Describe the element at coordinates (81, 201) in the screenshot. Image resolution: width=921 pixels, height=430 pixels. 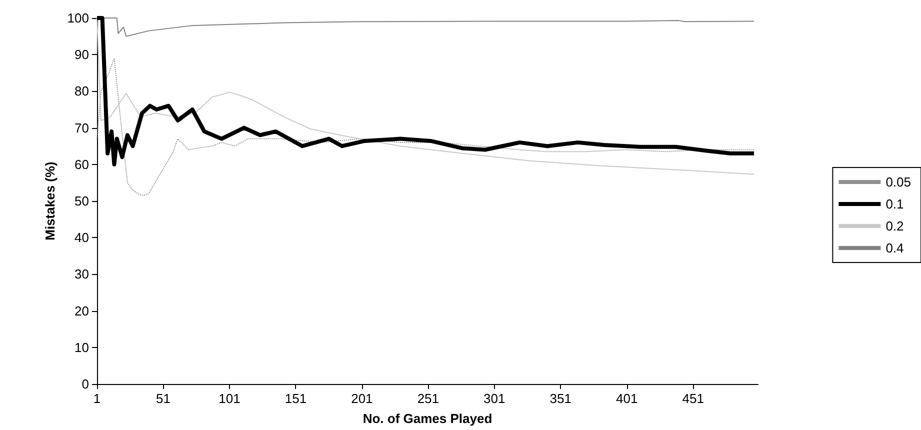
I see `y-tick-label: 50` at that location.